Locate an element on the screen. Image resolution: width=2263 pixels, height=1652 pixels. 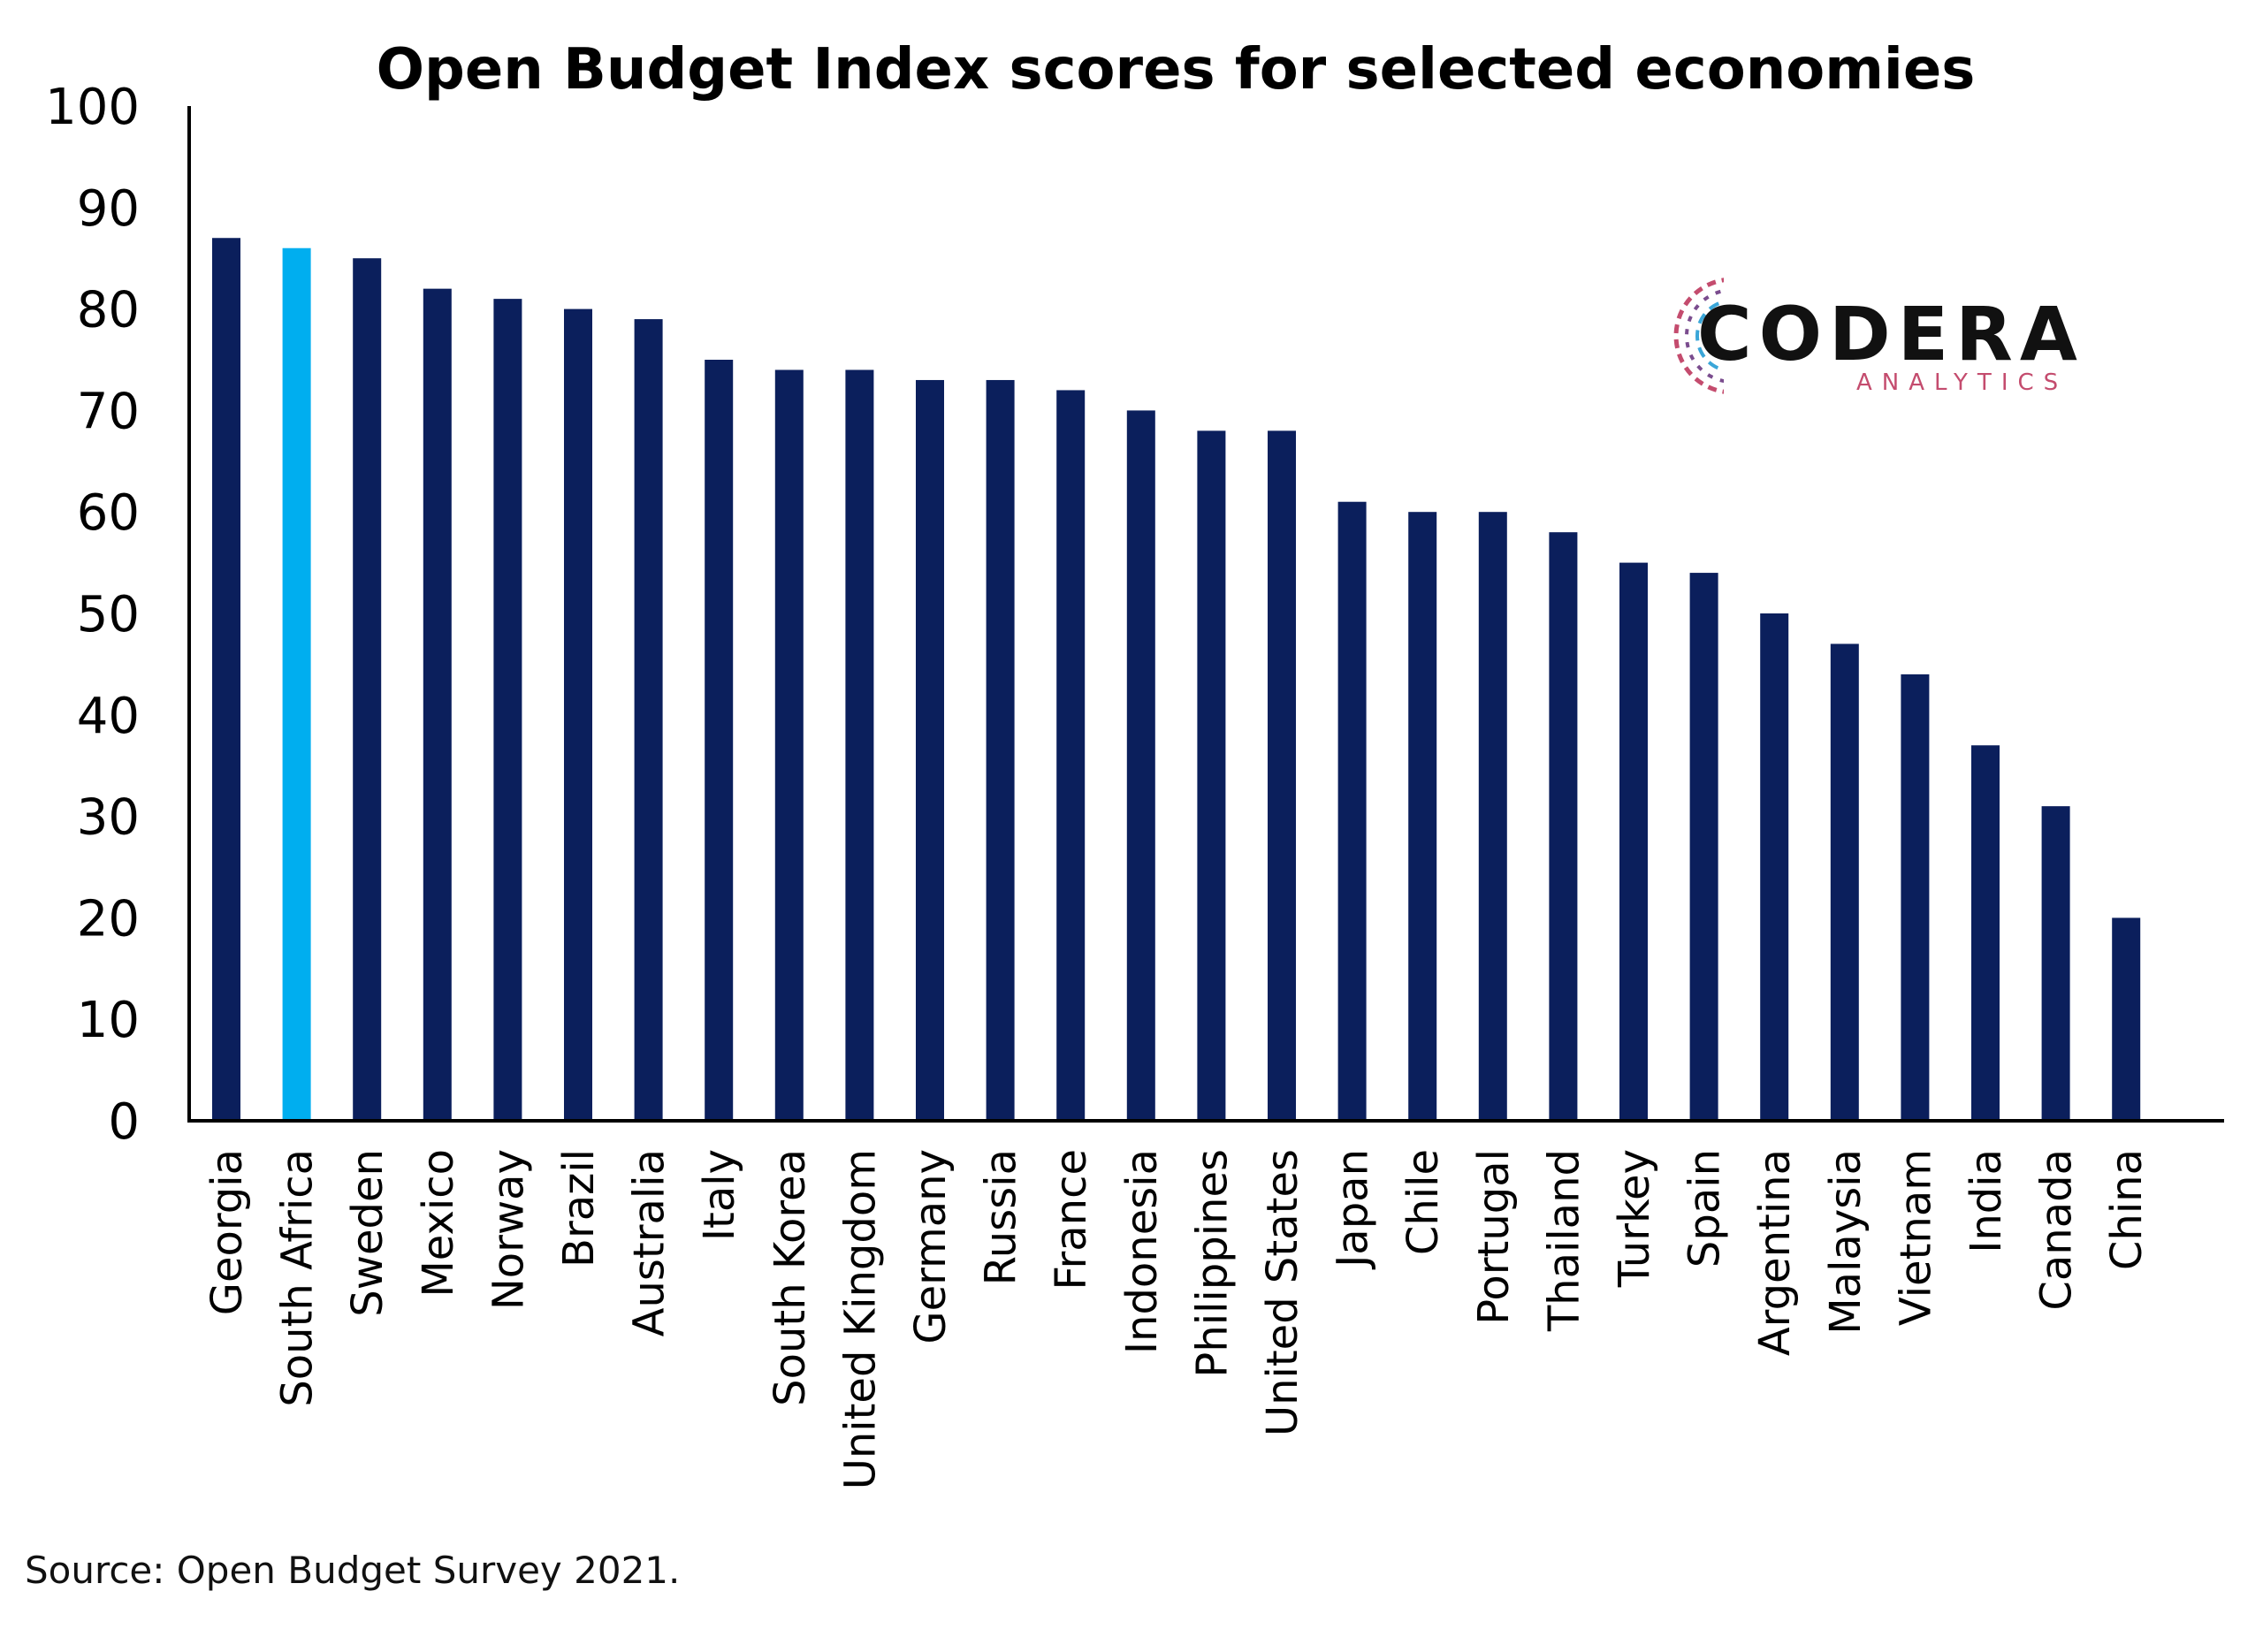
x-tick-label: China is located at coordinates (2127, 1210).